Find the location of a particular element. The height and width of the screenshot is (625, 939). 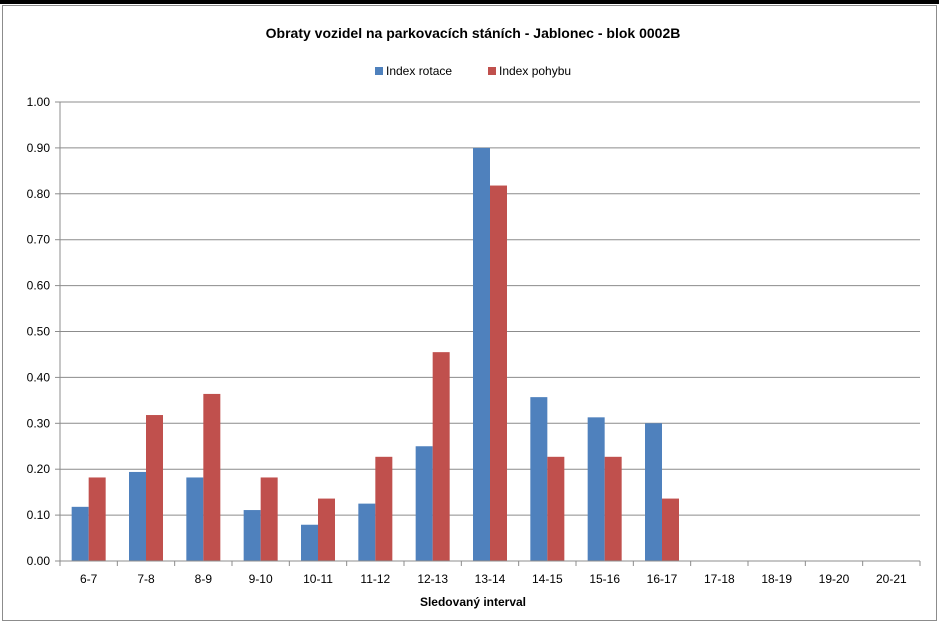

x-axis-label: Sledovaný interval is located at coordinates (473, 602).